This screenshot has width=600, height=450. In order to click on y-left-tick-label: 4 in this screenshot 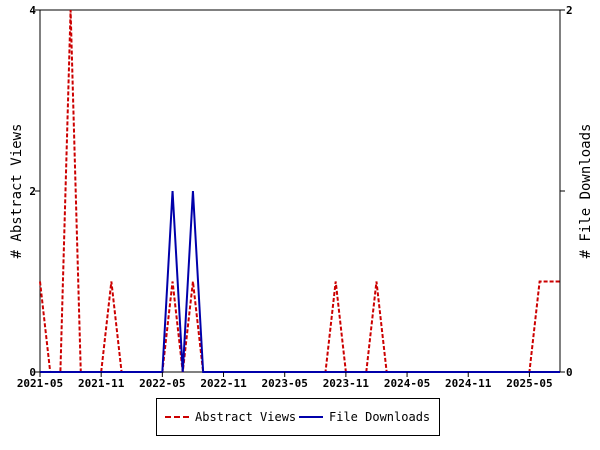, I will do `click(32, 10)`.